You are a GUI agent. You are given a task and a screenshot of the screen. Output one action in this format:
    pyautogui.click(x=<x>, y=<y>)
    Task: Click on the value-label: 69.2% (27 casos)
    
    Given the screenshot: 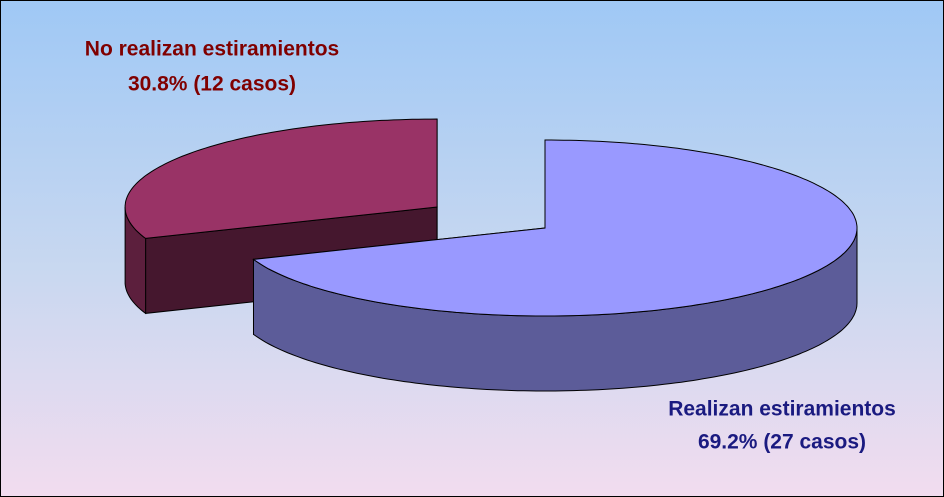 What is the action you would take?
    pyautogui.click(x=782, y=442)
    